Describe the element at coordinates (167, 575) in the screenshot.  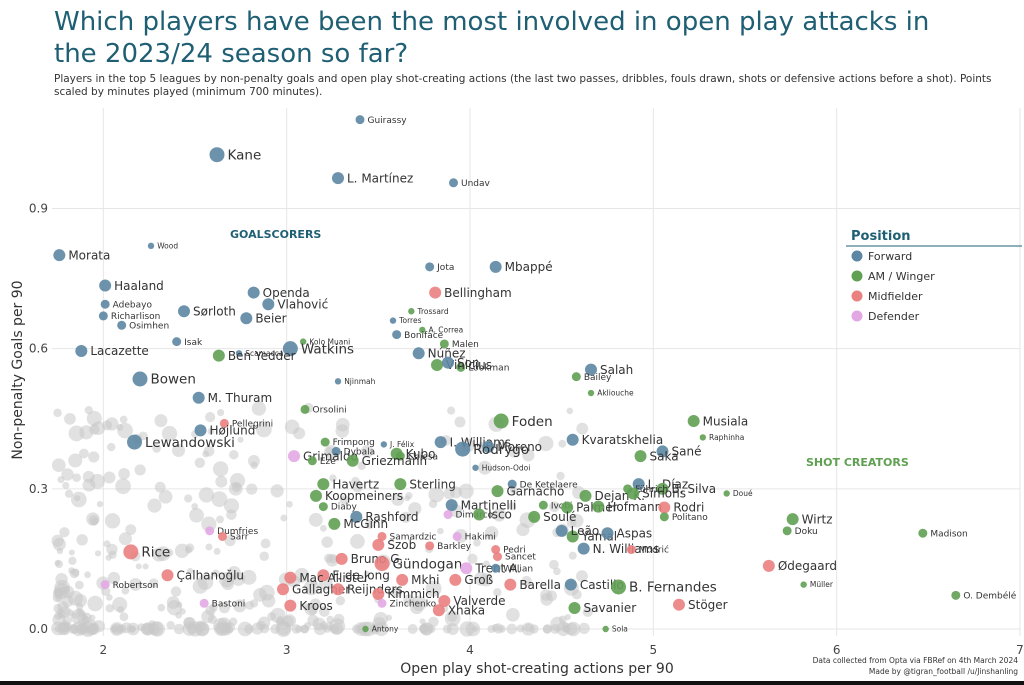
I see `point-calhanoglu` at that location.